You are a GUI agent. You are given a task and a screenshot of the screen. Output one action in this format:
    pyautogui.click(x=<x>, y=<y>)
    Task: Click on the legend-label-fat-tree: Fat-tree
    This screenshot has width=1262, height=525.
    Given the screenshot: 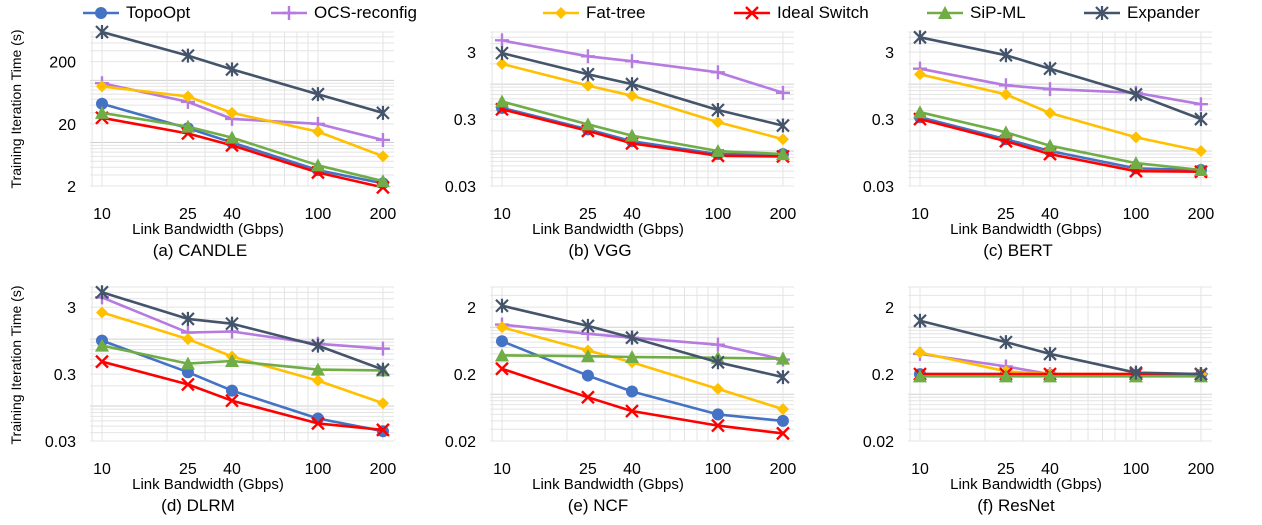 What is the action you would take?
    pyautogui.click(x=616, y=12)
    